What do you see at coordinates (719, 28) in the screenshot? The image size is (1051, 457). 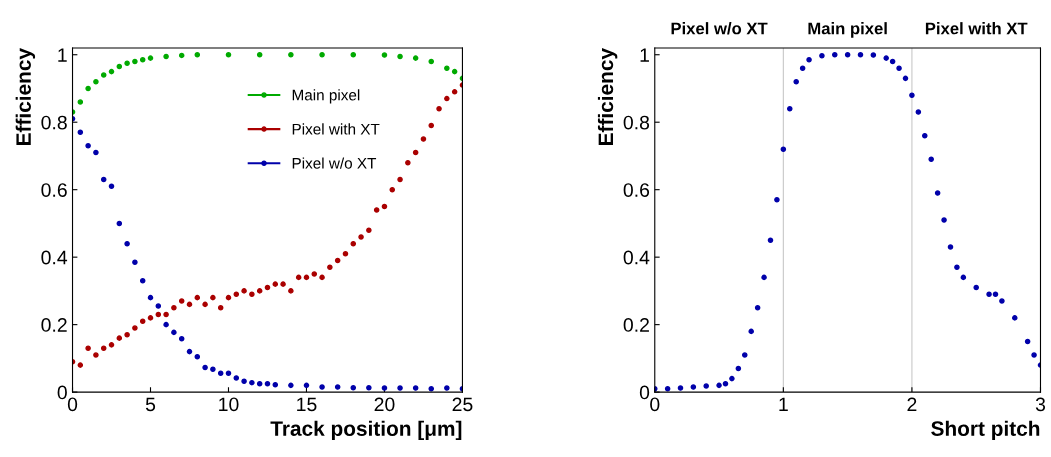 I see `text: Pixel w/o XT` at bounding box center [719, 28].